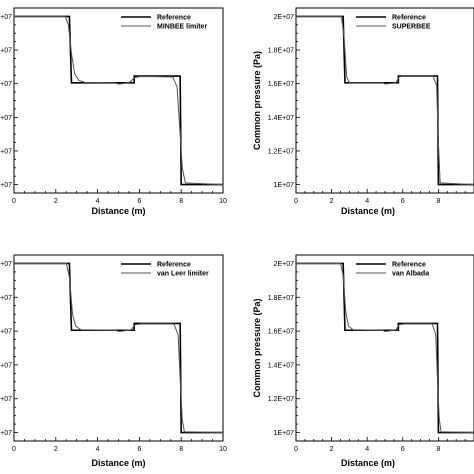  What do you see at coordinates (410, 274) in the screenshot?
I see `legend-label: van Albada` at bounding box center [410, 274].